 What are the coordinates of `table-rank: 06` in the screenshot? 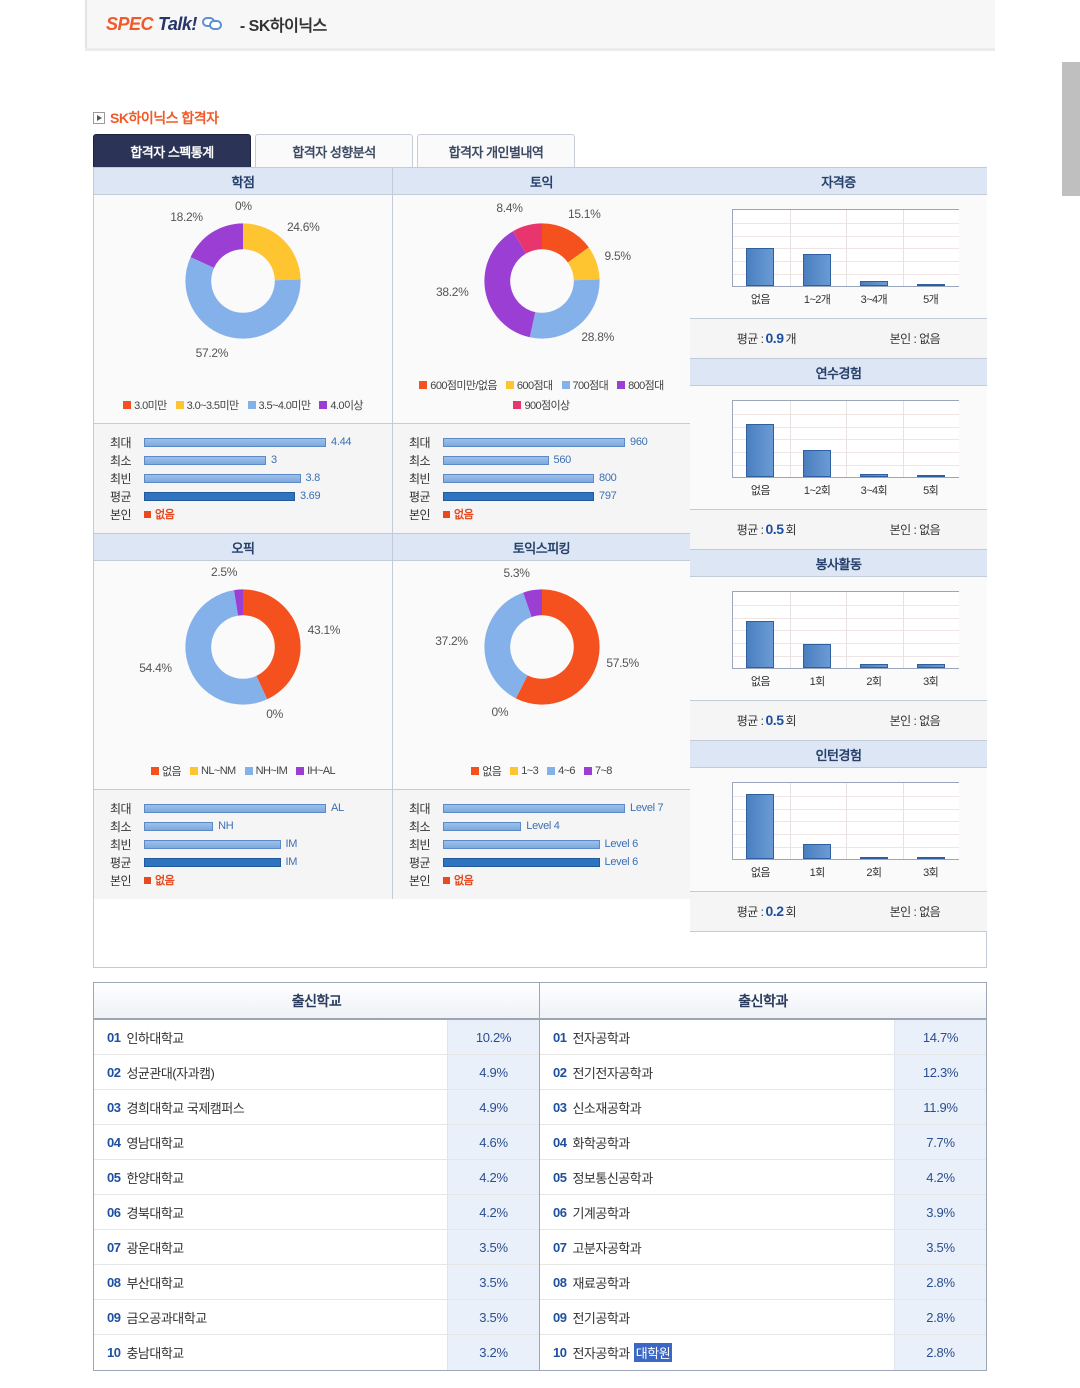 It's located at (560, 1212).